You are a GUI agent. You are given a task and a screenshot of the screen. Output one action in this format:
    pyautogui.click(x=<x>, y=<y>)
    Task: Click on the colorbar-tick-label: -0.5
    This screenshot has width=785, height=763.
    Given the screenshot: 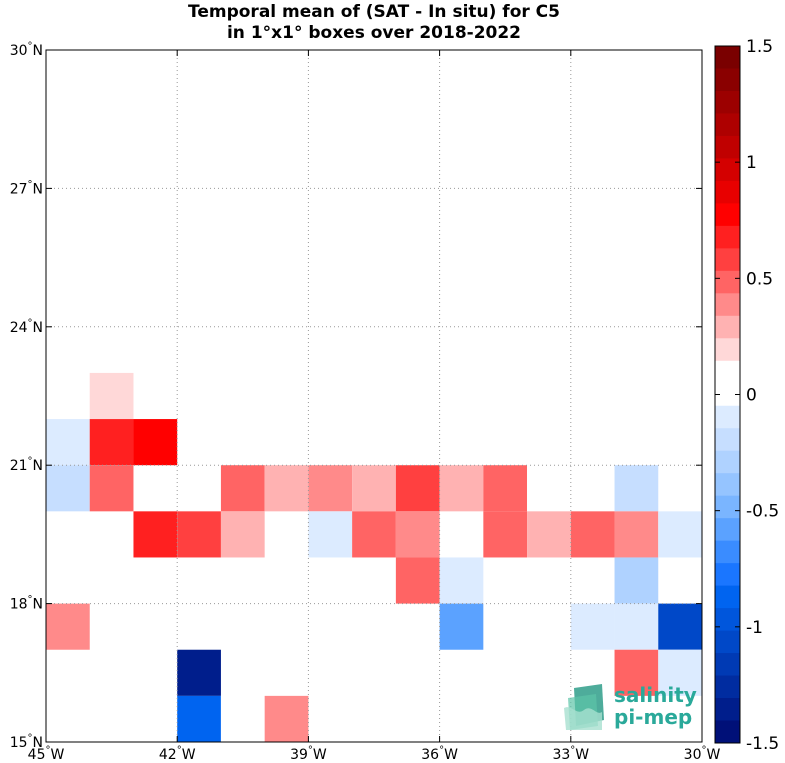 What is the action you would take?
    pyautogui.click(x=762, y=512)
    